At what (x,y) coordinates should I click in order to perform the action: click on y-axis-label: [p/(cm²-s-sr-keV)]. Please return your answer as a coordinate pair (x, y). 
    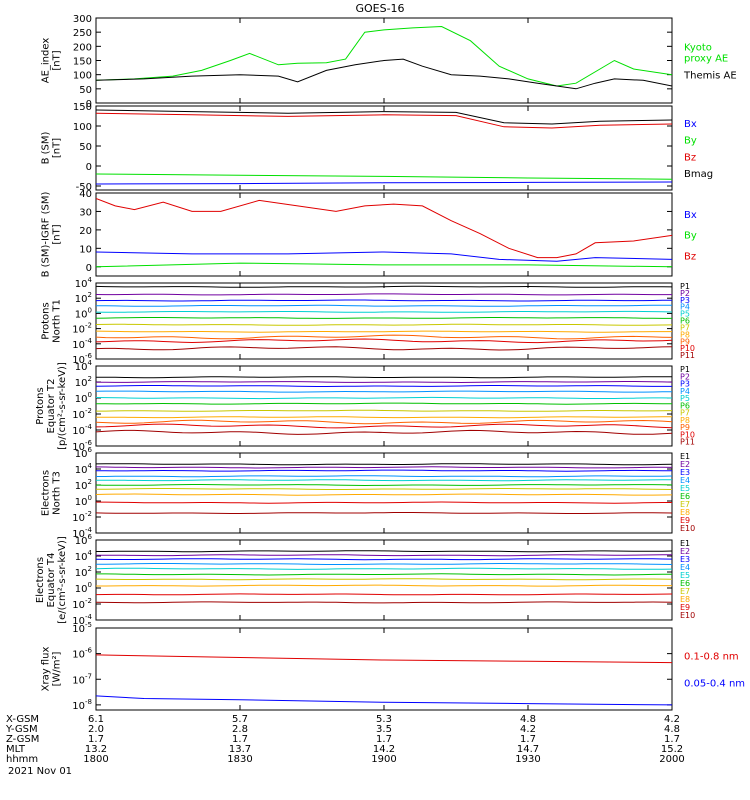
    Looking at the image, I should click on (62, 406).